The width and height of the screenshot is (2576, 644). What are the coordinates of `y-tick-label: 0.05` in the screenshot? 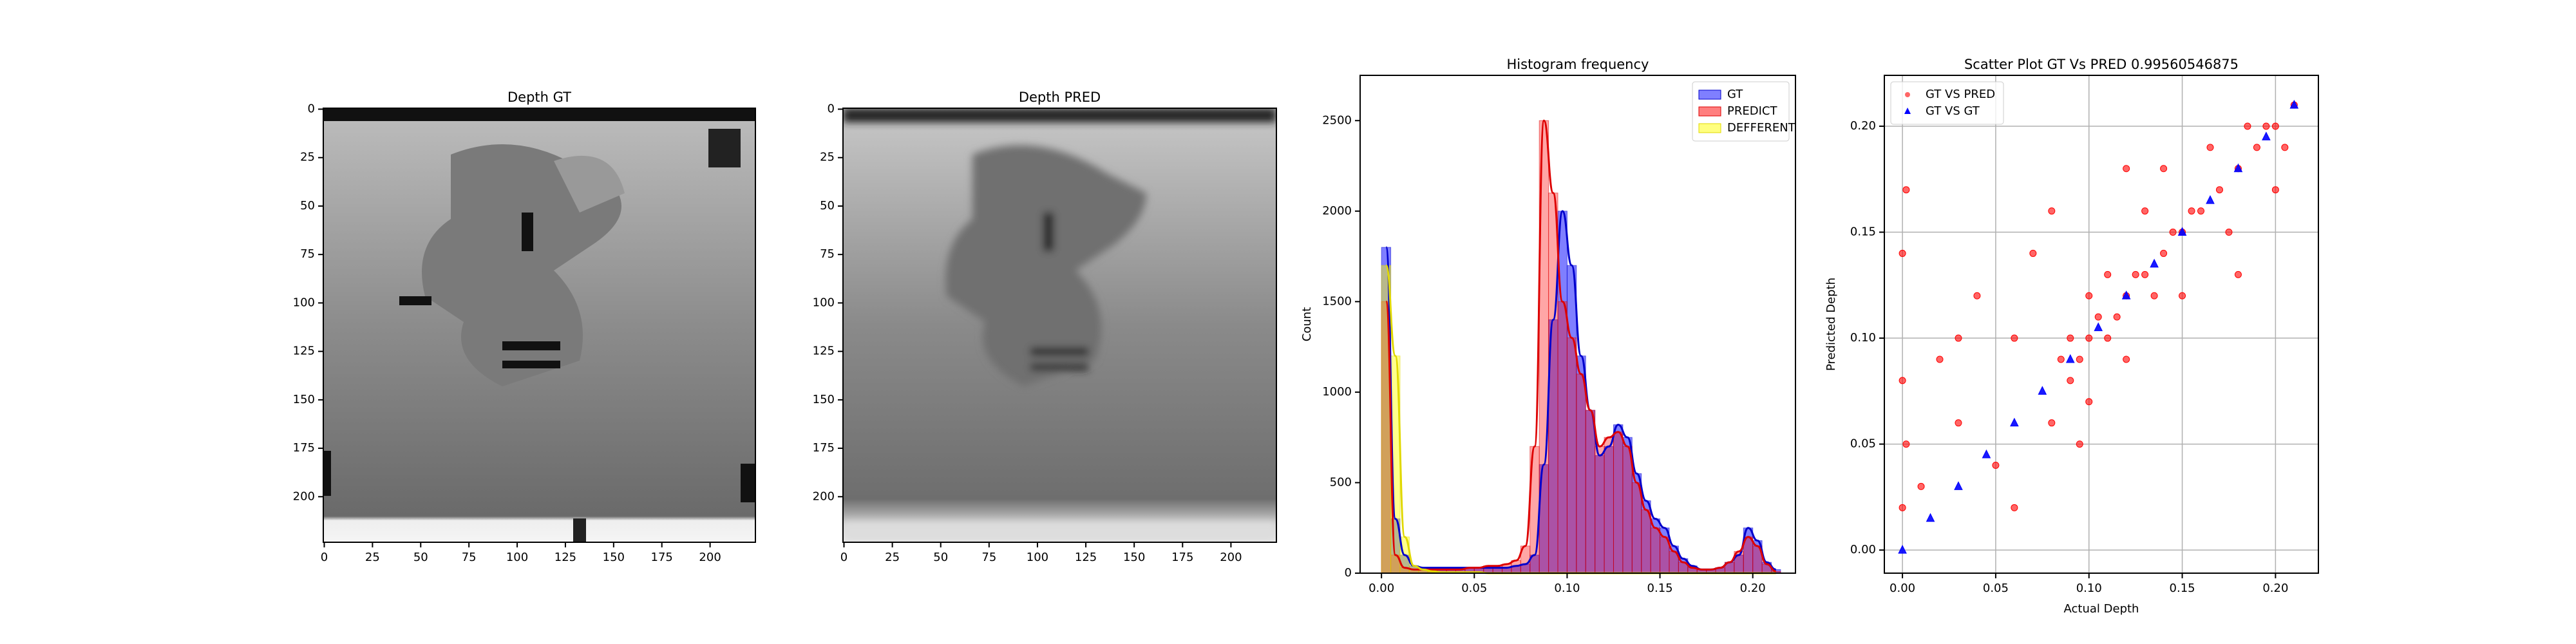 It's located at (1863, 444).